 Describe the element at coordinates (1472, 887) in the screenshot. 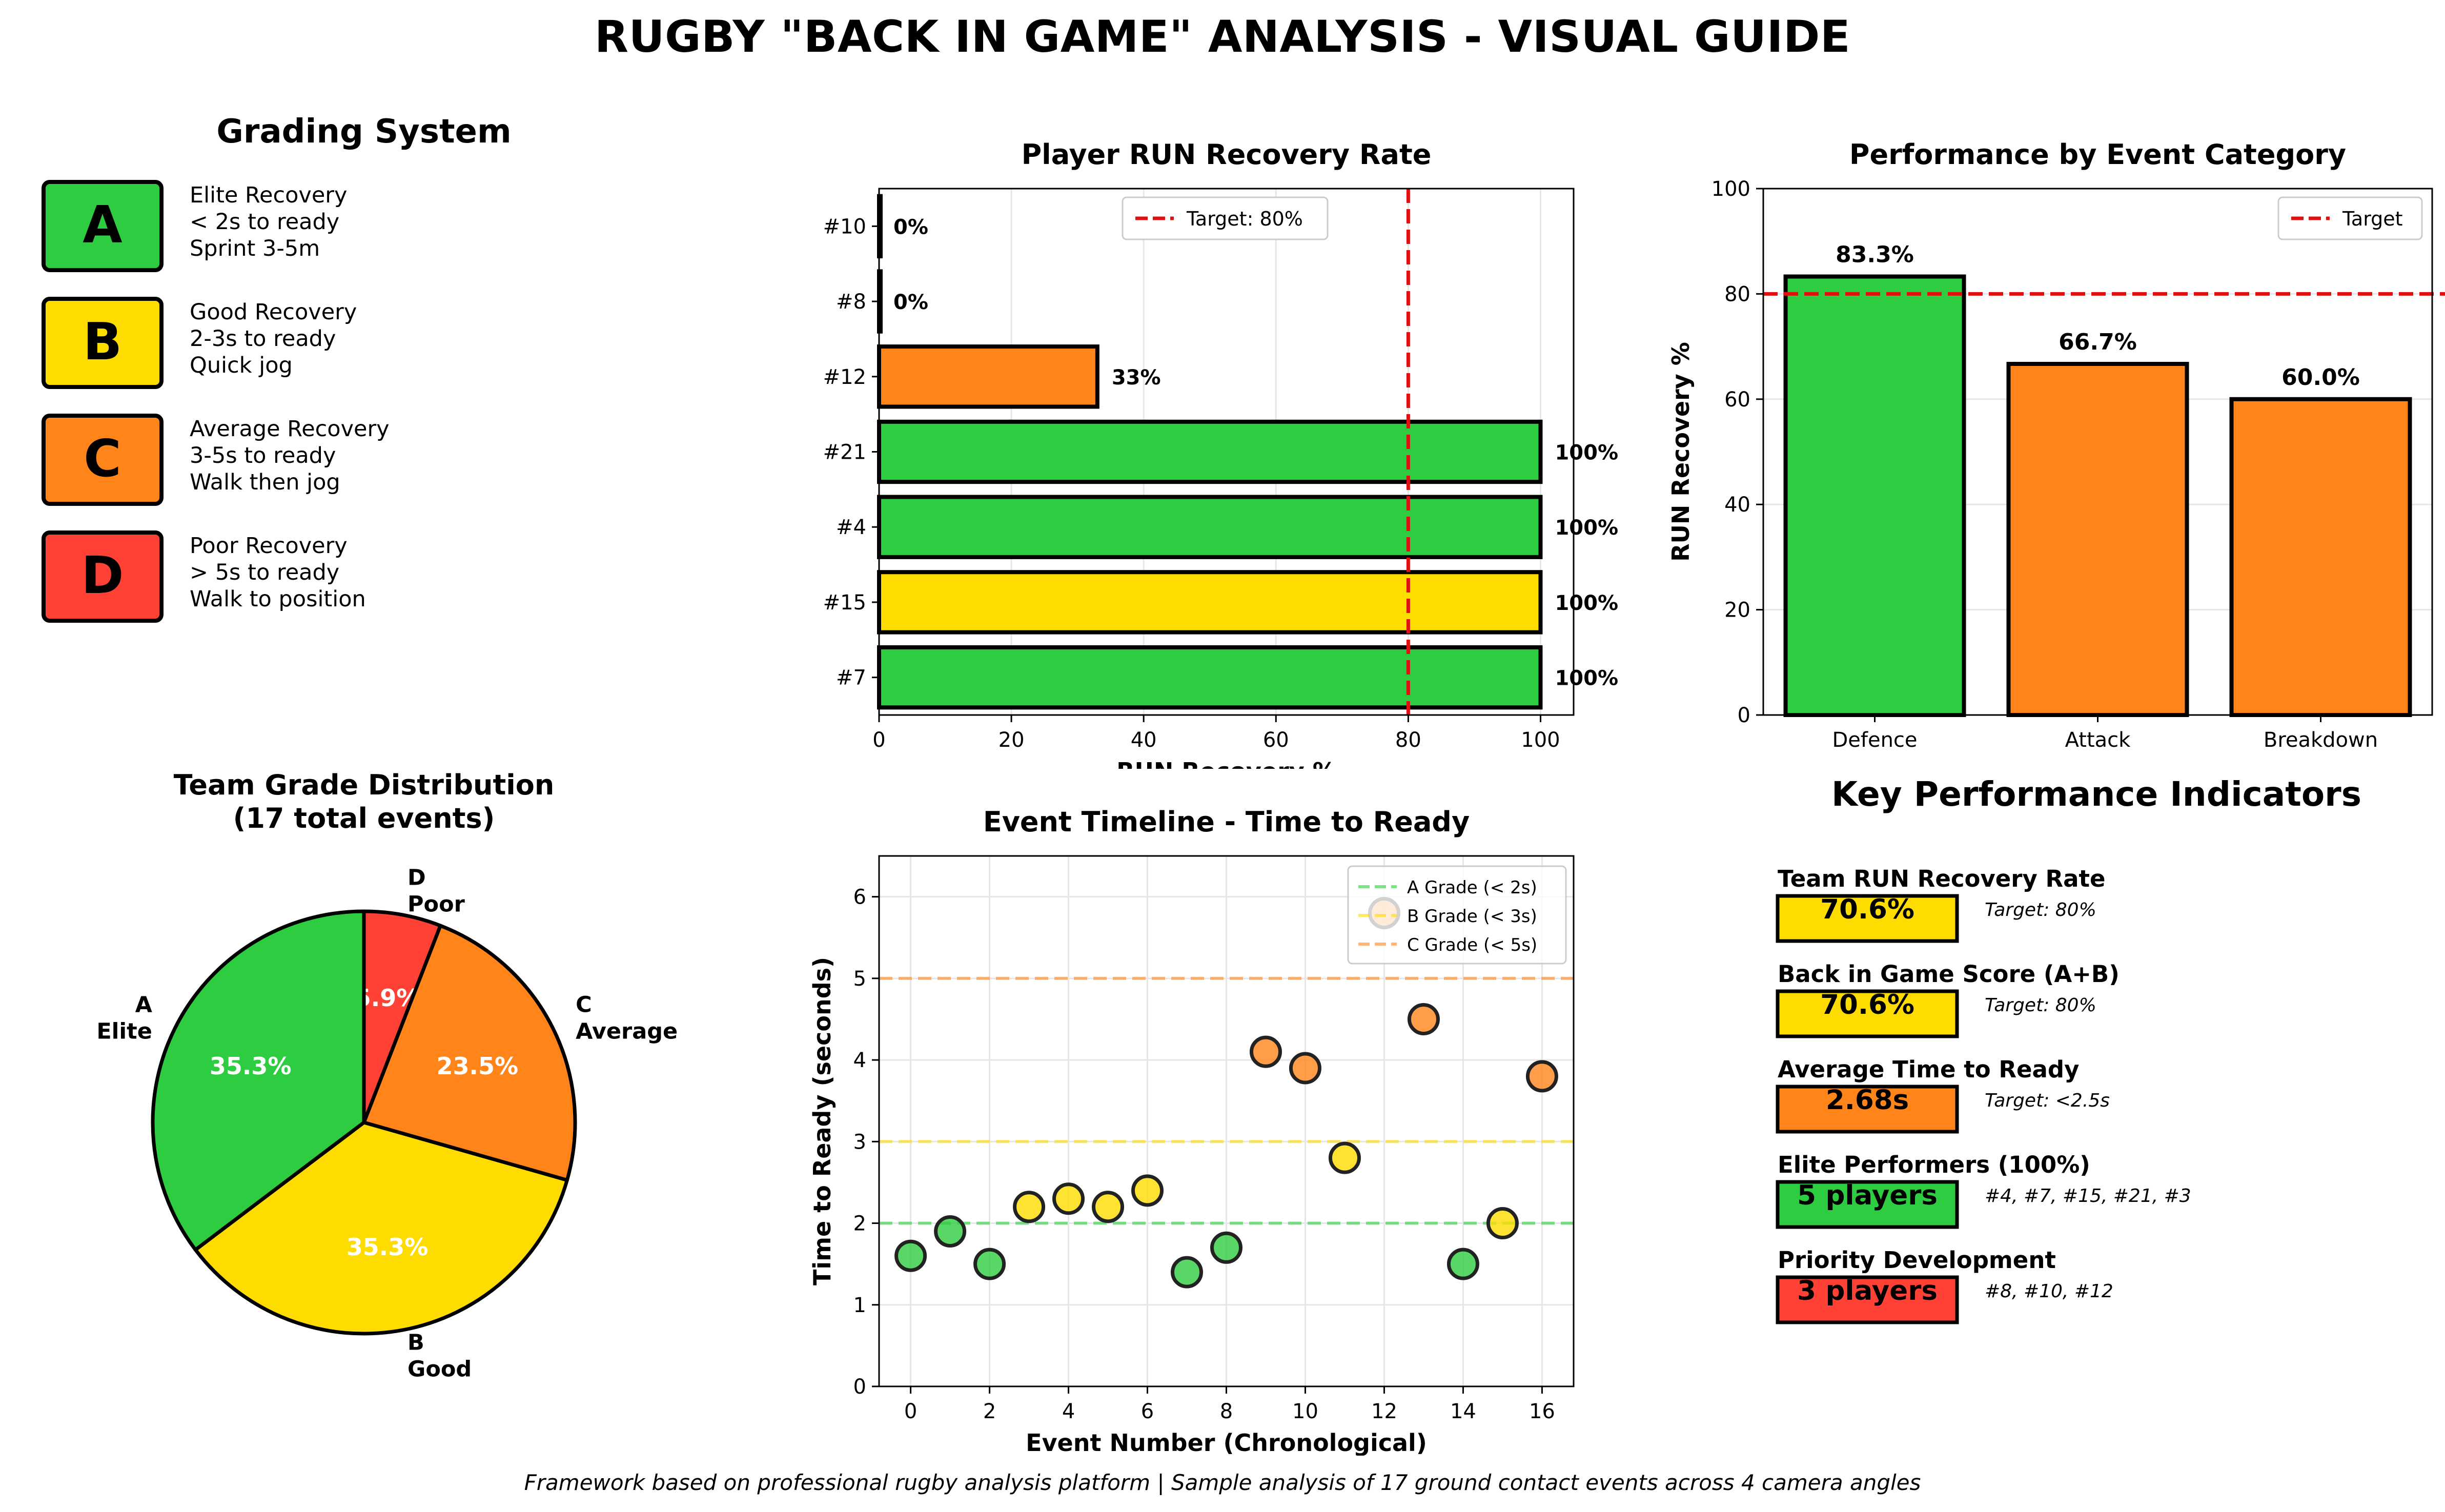

I see `legend-label: A Grade (< 2s)` at that location.